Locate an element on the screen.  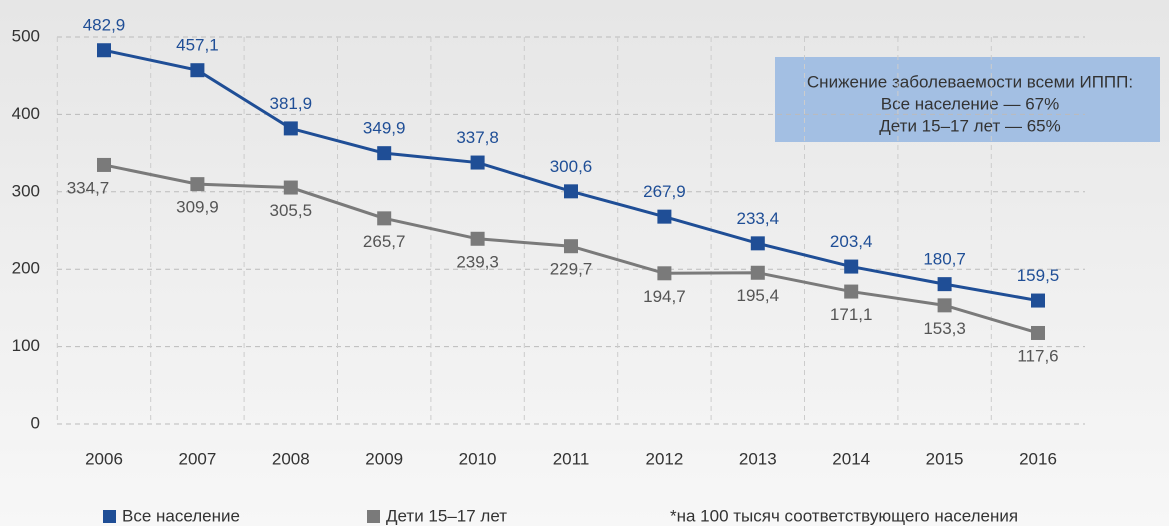
x-tick-label: 2008 is located at coordinates (291, 458).